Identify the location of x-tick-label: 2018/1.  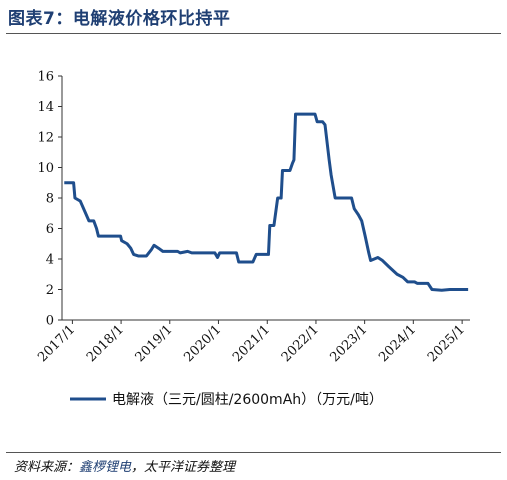
(105, 343).